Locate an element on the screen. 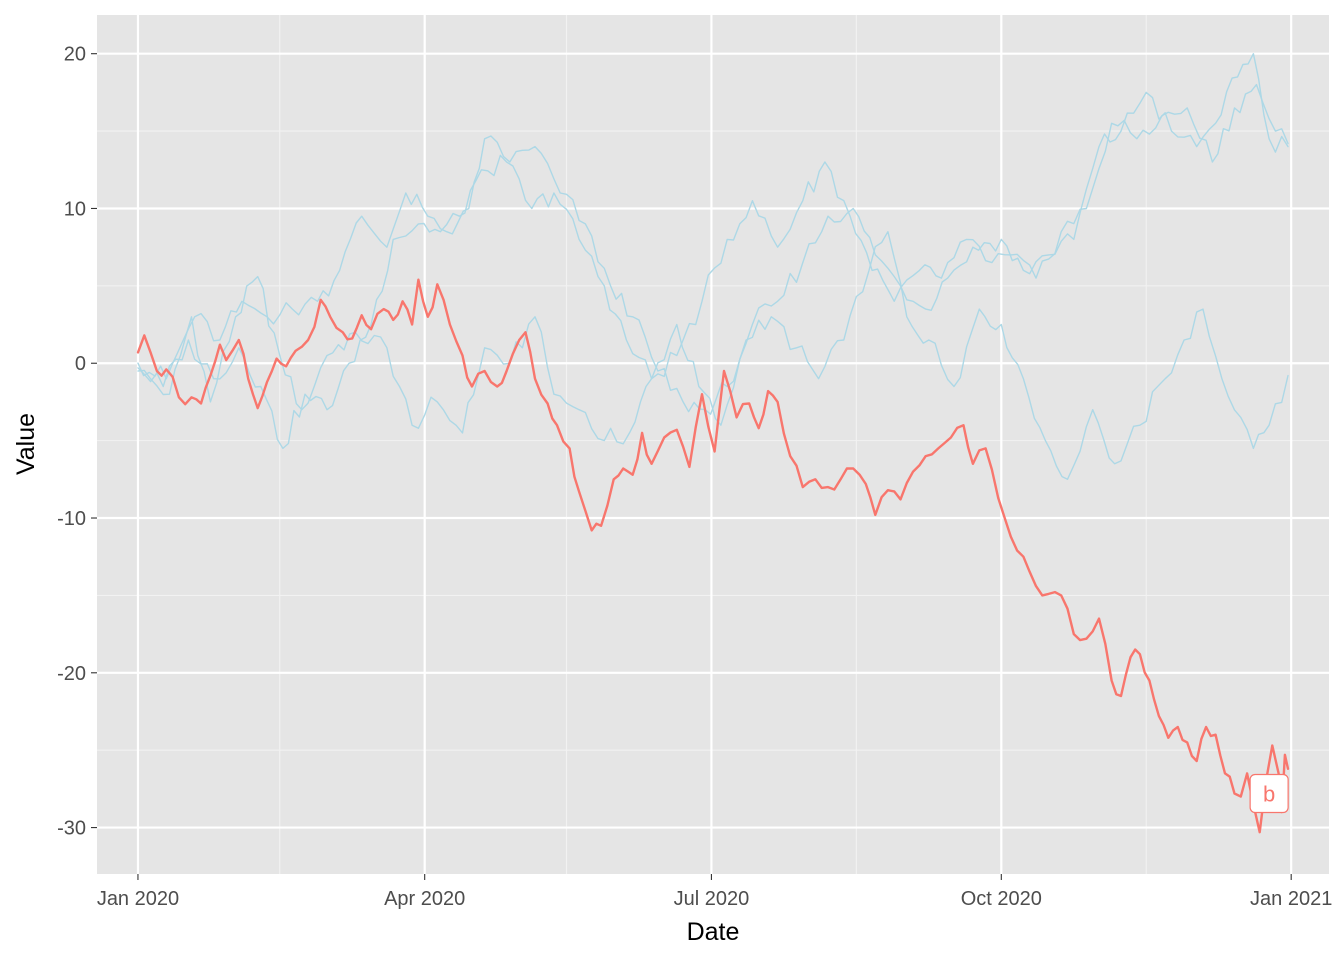 This screenshot has height=960, width=1344. x-tick-label: Oct 2020 is located at coordinates (1001, 899).